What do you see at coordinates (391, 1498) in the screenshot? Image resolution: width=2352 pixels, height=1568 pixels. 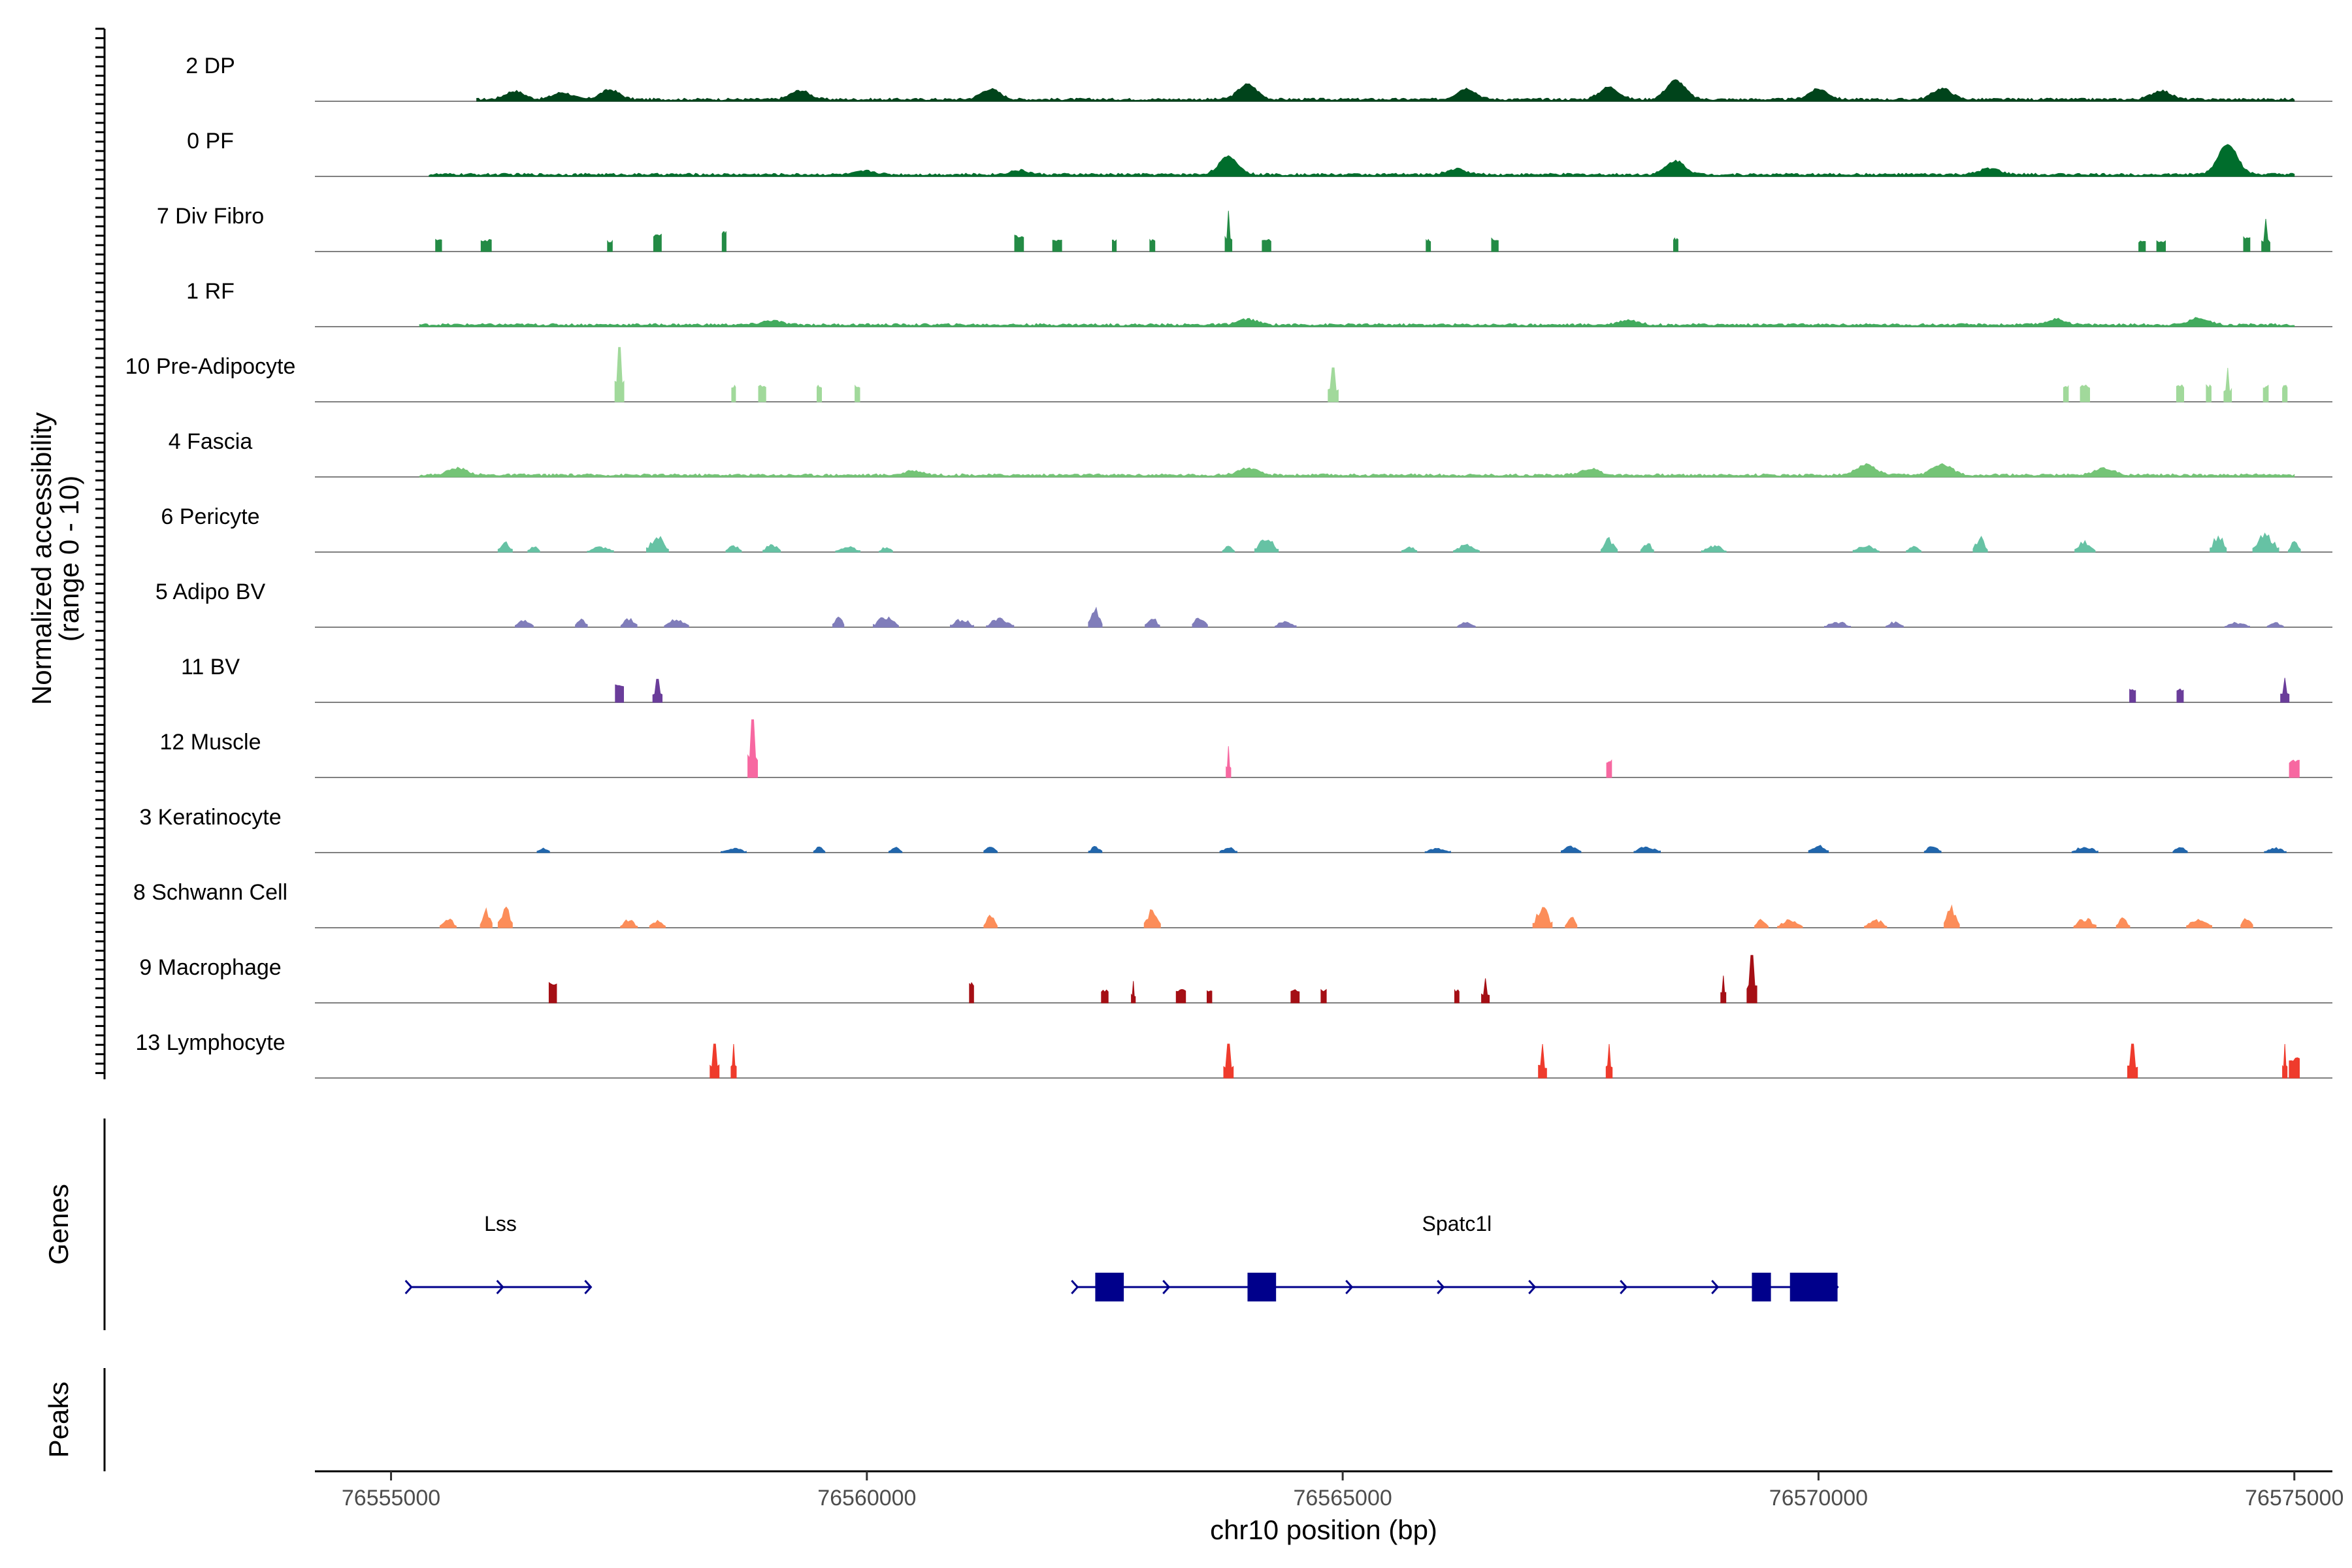 I see `x-tick-label: 76555000` at bounding box center [391, 1498].